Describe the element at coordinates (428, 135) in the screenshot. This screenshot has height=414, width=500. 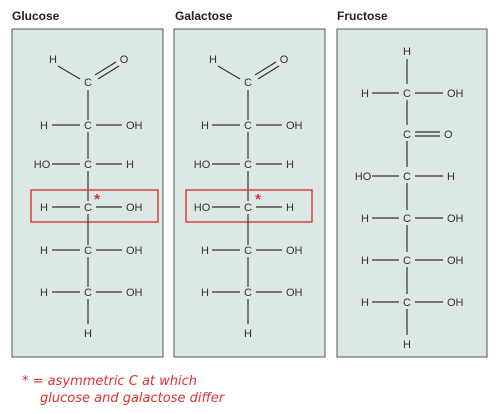
I see `carbonyl-row: C O` at that location.